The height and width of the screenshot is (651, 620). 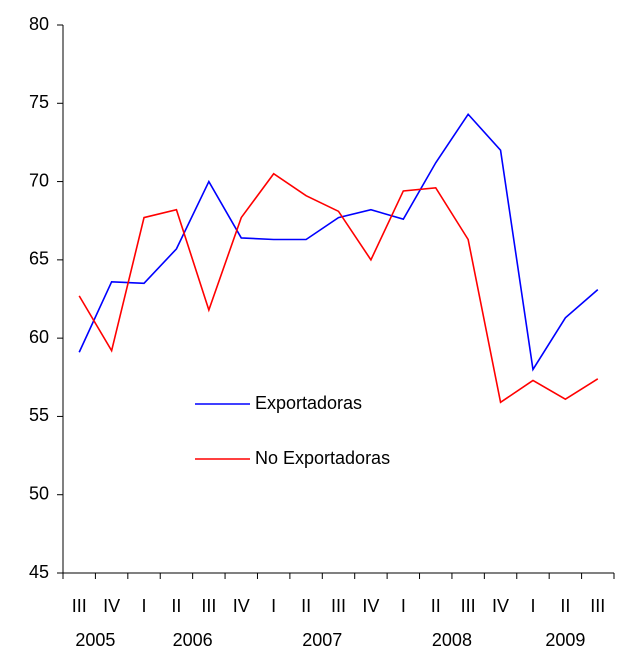 What do you see at coordinates (322, 640) in the screenshot?
I see `year-label: 2007` at bounding box center [322, 640].